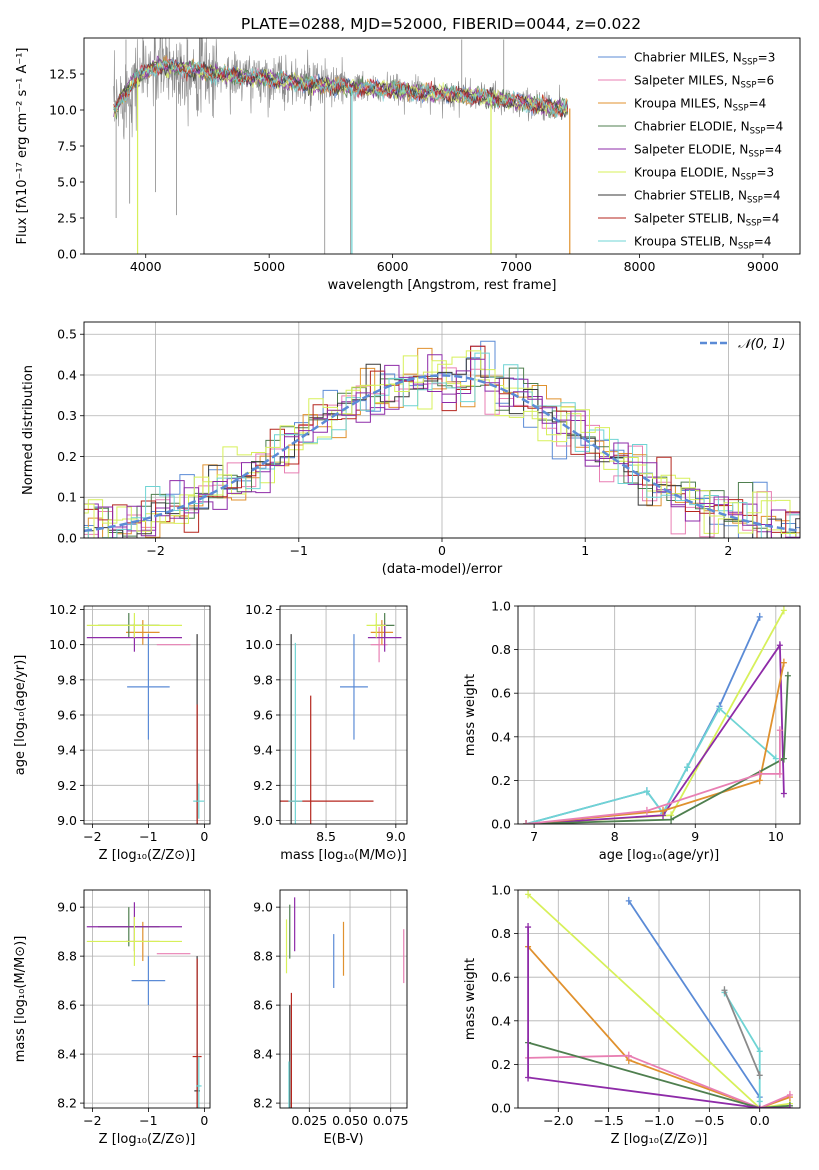 This screenshot has height=1170, width=819. What do you see at coordinates (442, 285) in the screenshot?
I see `x-axis-label: wavelength [Angstrom, rest frame]` at bounding box center [442, 285].